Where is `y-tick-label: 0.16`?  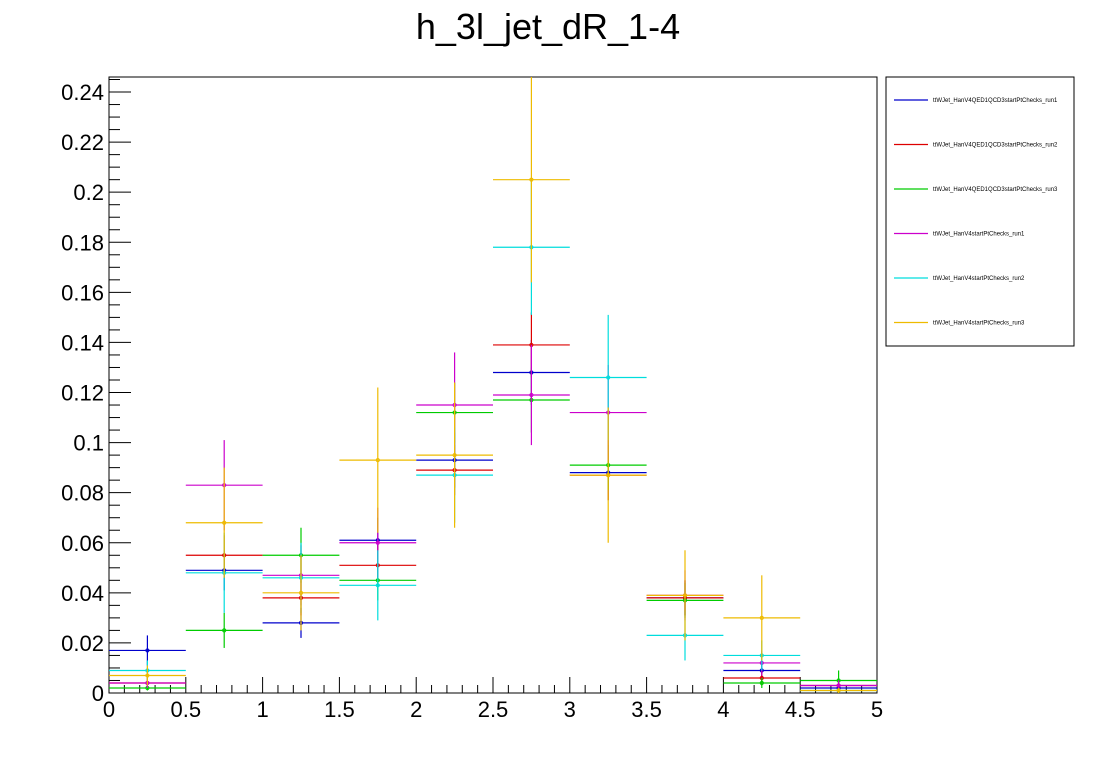 y-tick-label: 0.16 is located at coordinates (82, 292).